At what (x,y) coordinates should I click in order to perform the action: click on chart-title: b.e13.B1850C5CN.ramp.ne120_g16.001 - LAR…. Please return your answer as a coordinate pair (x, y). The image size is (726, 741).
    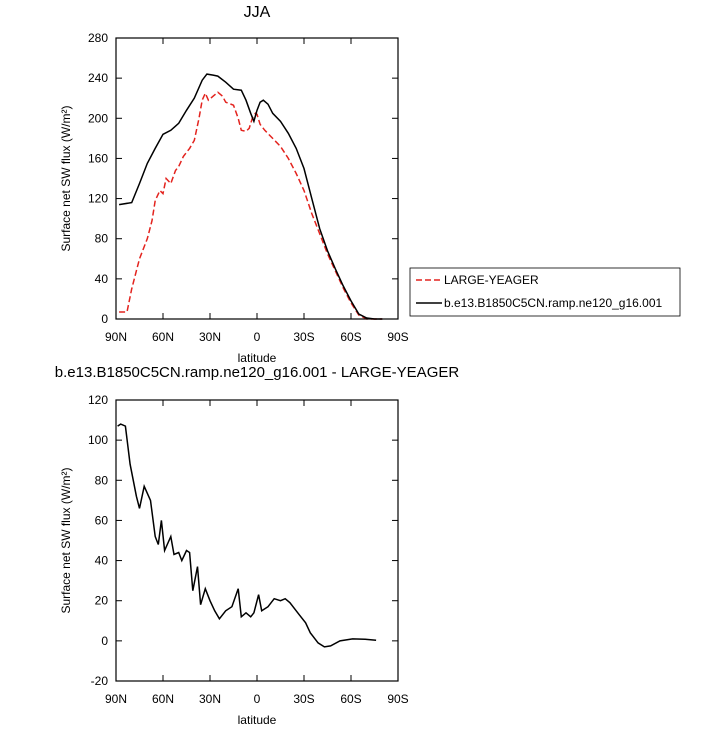
    Looking at the image, I should click on (257, 372).